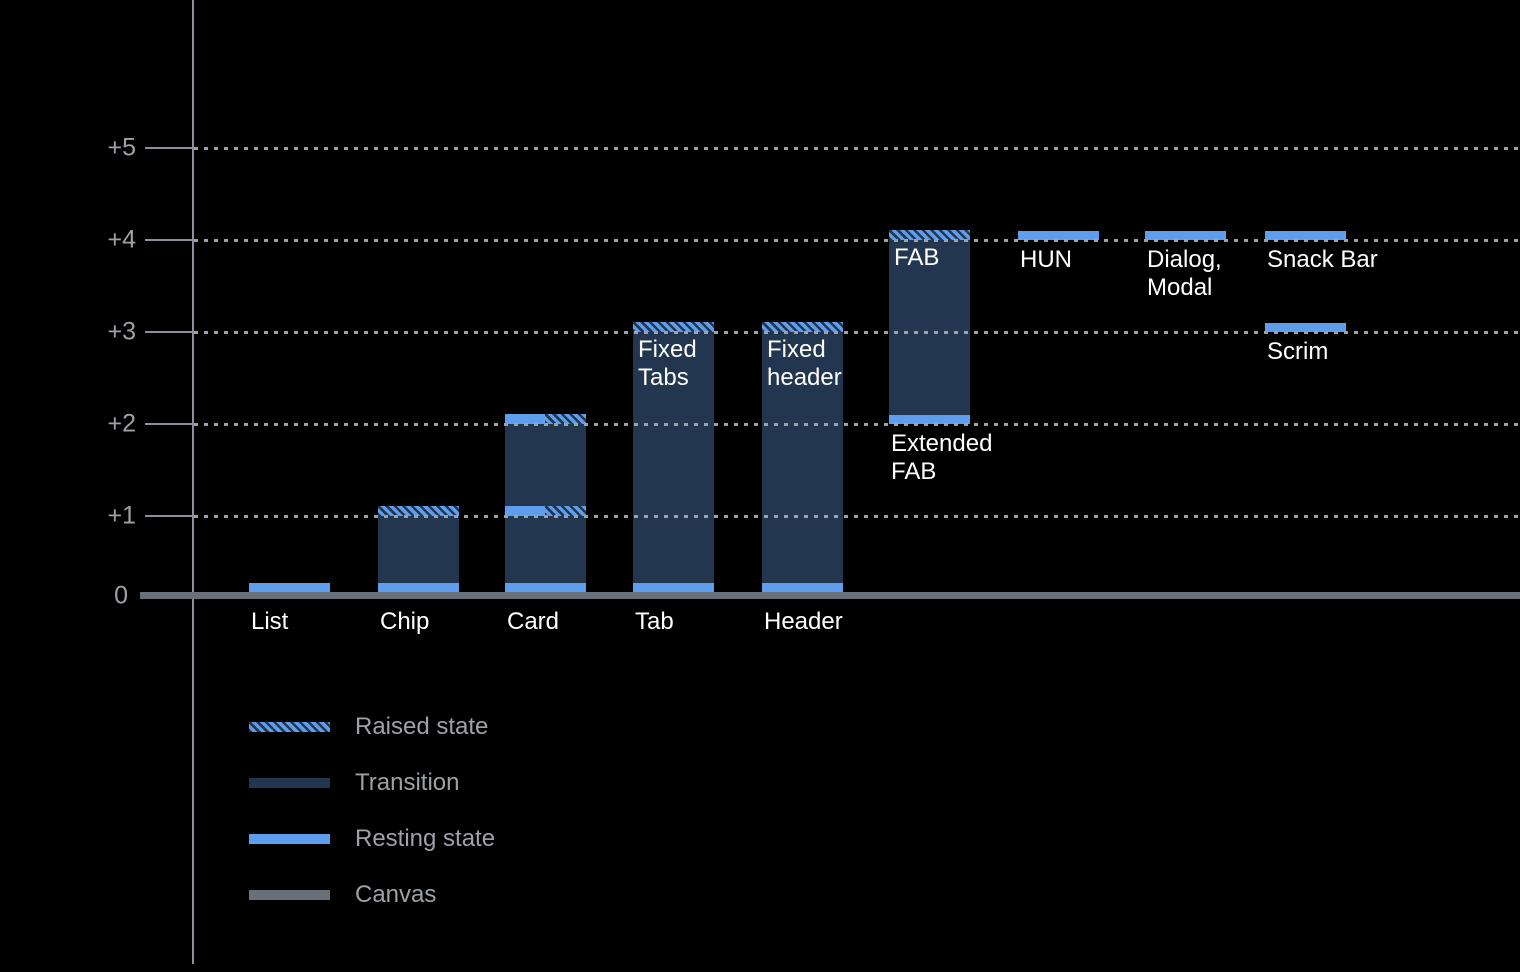  What do you see at coordinates (121, 423) in the screenshot?
I see `axis-label-+2: +2` at bounding box center [121, 423].